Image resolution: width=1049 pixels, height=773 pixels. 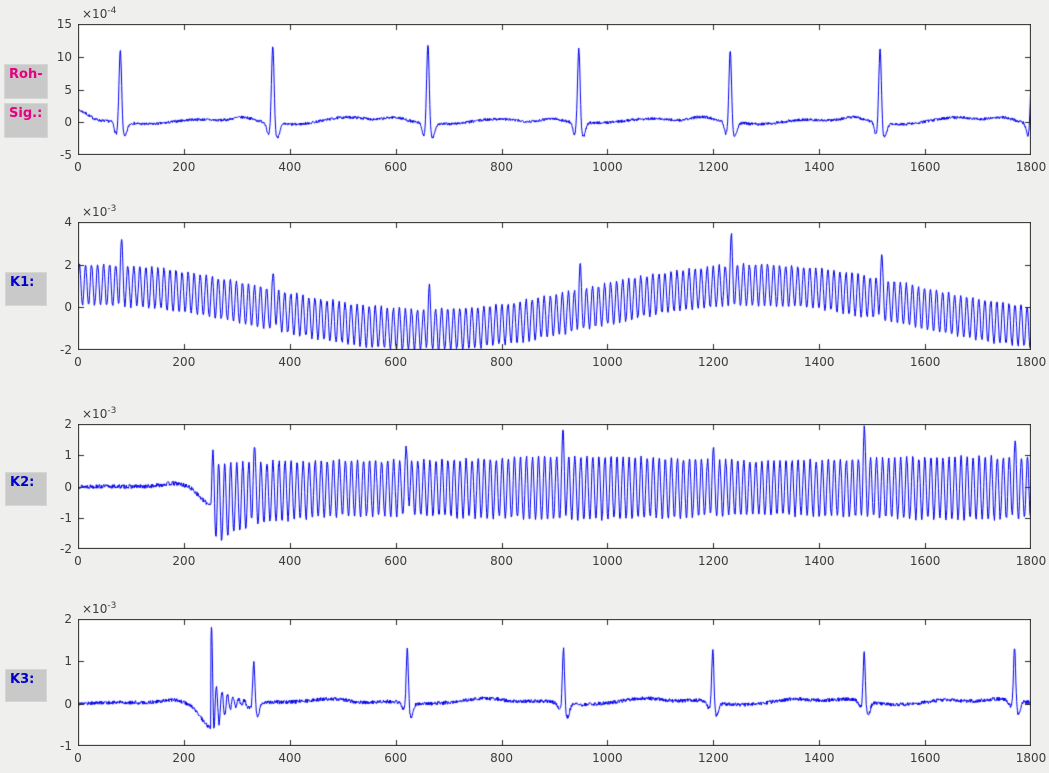 What do you see at coordinates (68, 89) in the screenshot?
I see `y-tick-label: 5` at bounding box center [68, 89].